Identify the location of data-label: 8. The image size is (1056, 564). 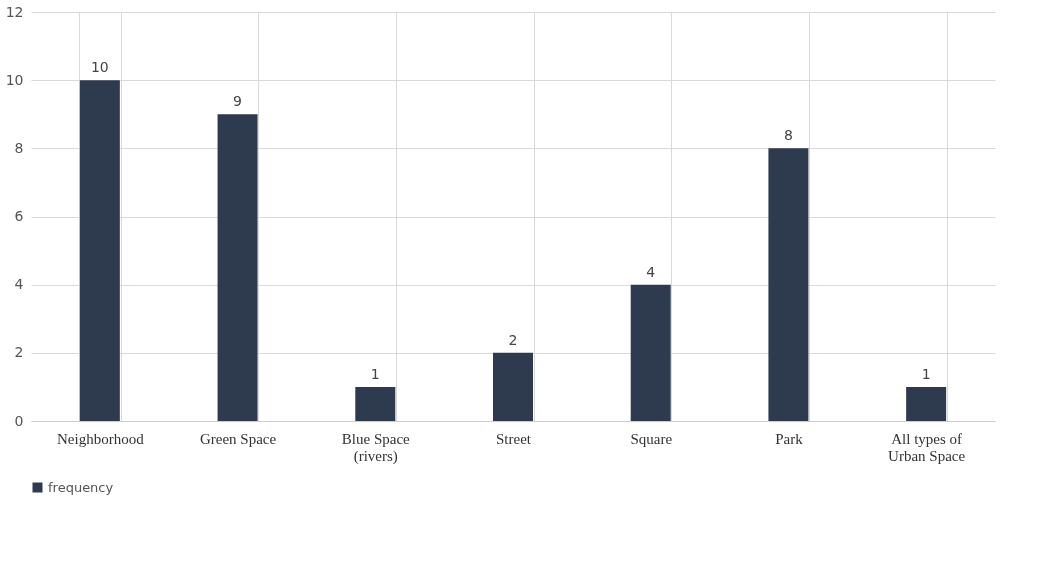
(788, 135).